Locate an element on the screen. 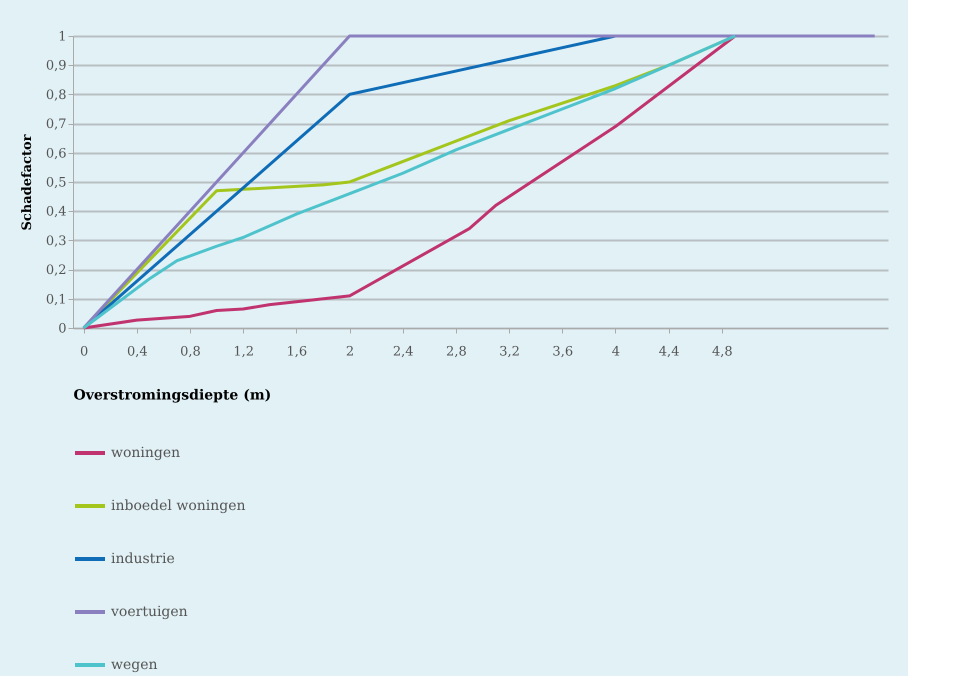 This screenshot has height=676, width=955. x-tick-label: 0,8 is located at coordinates (190, 352).